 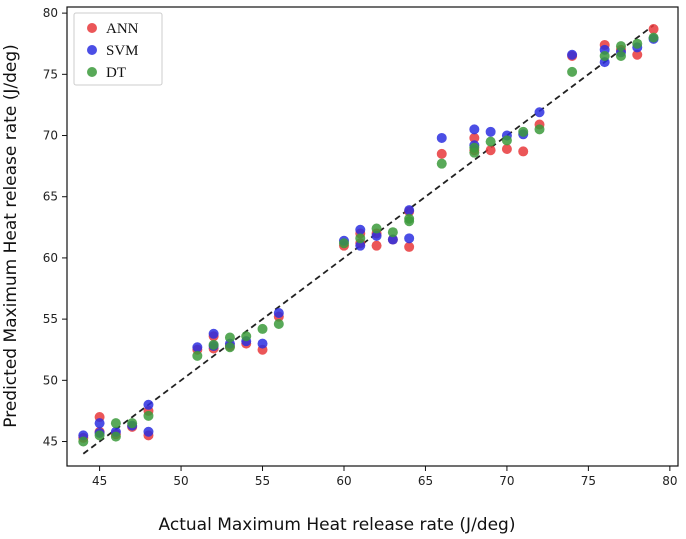 What do you see at coordinates (50, 442) in the screenshot?
I see `y-tick-label: 45` at bounding box center [50, 442].